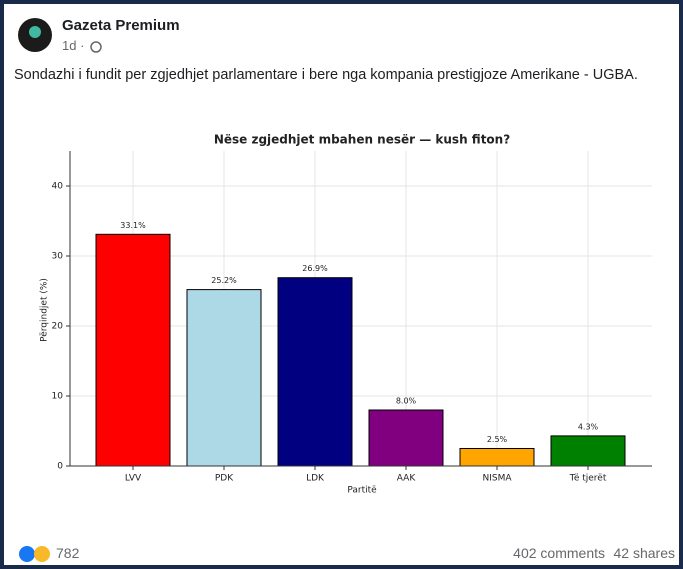 The width and height of the screenshot is (683, 569). What do you see at coordinates (60, 290) in the screenshot?
I see `post-graphics` at bounding box center [60, 290].